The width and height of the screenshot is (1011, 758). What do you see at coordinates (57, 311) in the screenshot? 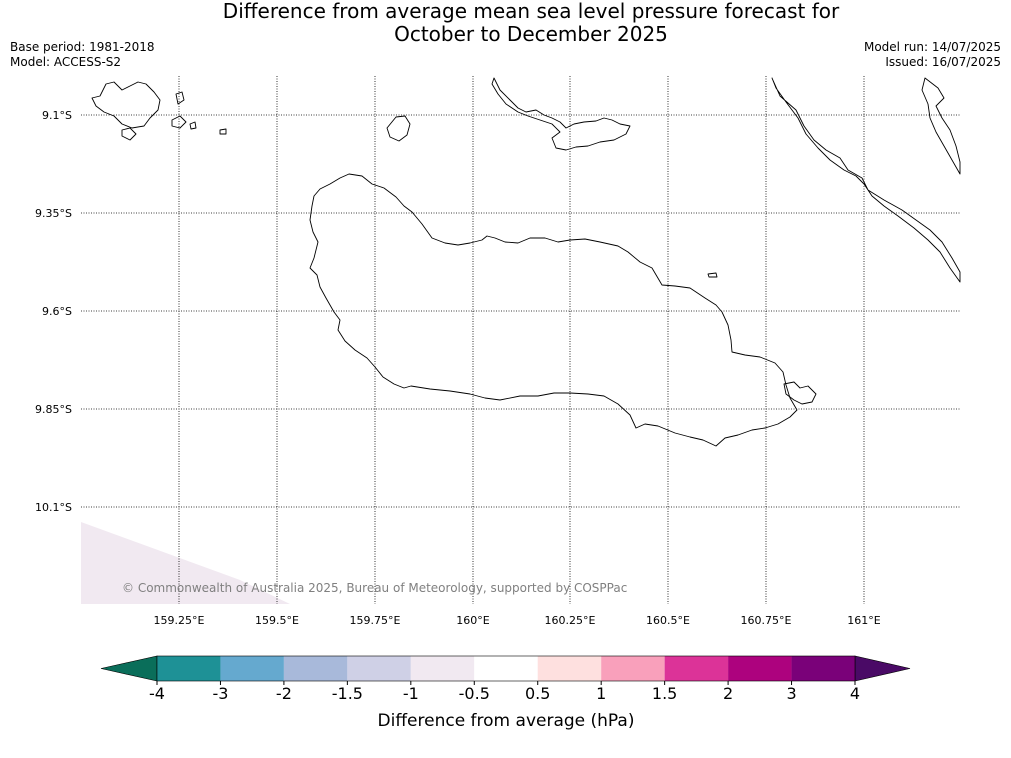
I see `lat-label-3: 9.6°S` at bounding box center [57, 311].